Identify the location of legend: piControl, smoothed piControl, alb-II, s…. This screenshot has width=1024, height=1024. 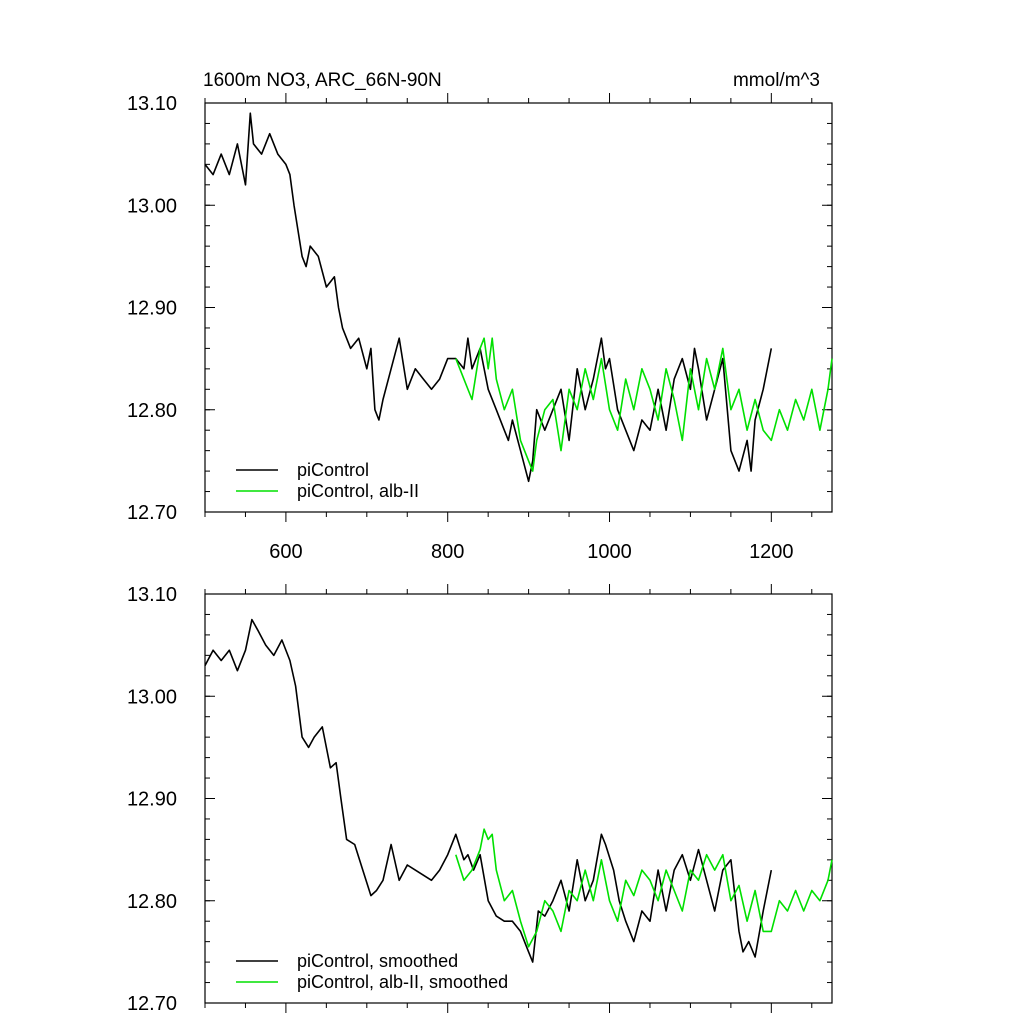
(372, 971).